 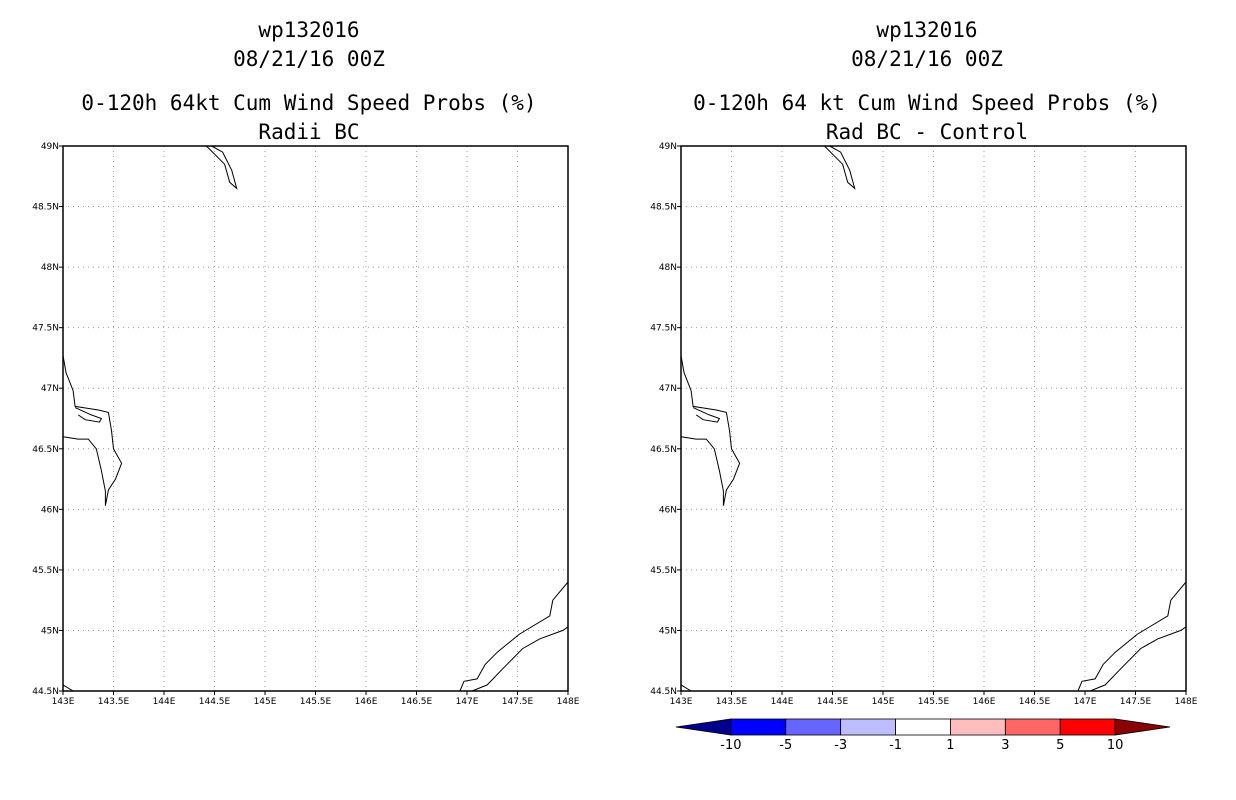 I want to click on map-subtitle: Rad BC - Control, so click(x=927, y=132).